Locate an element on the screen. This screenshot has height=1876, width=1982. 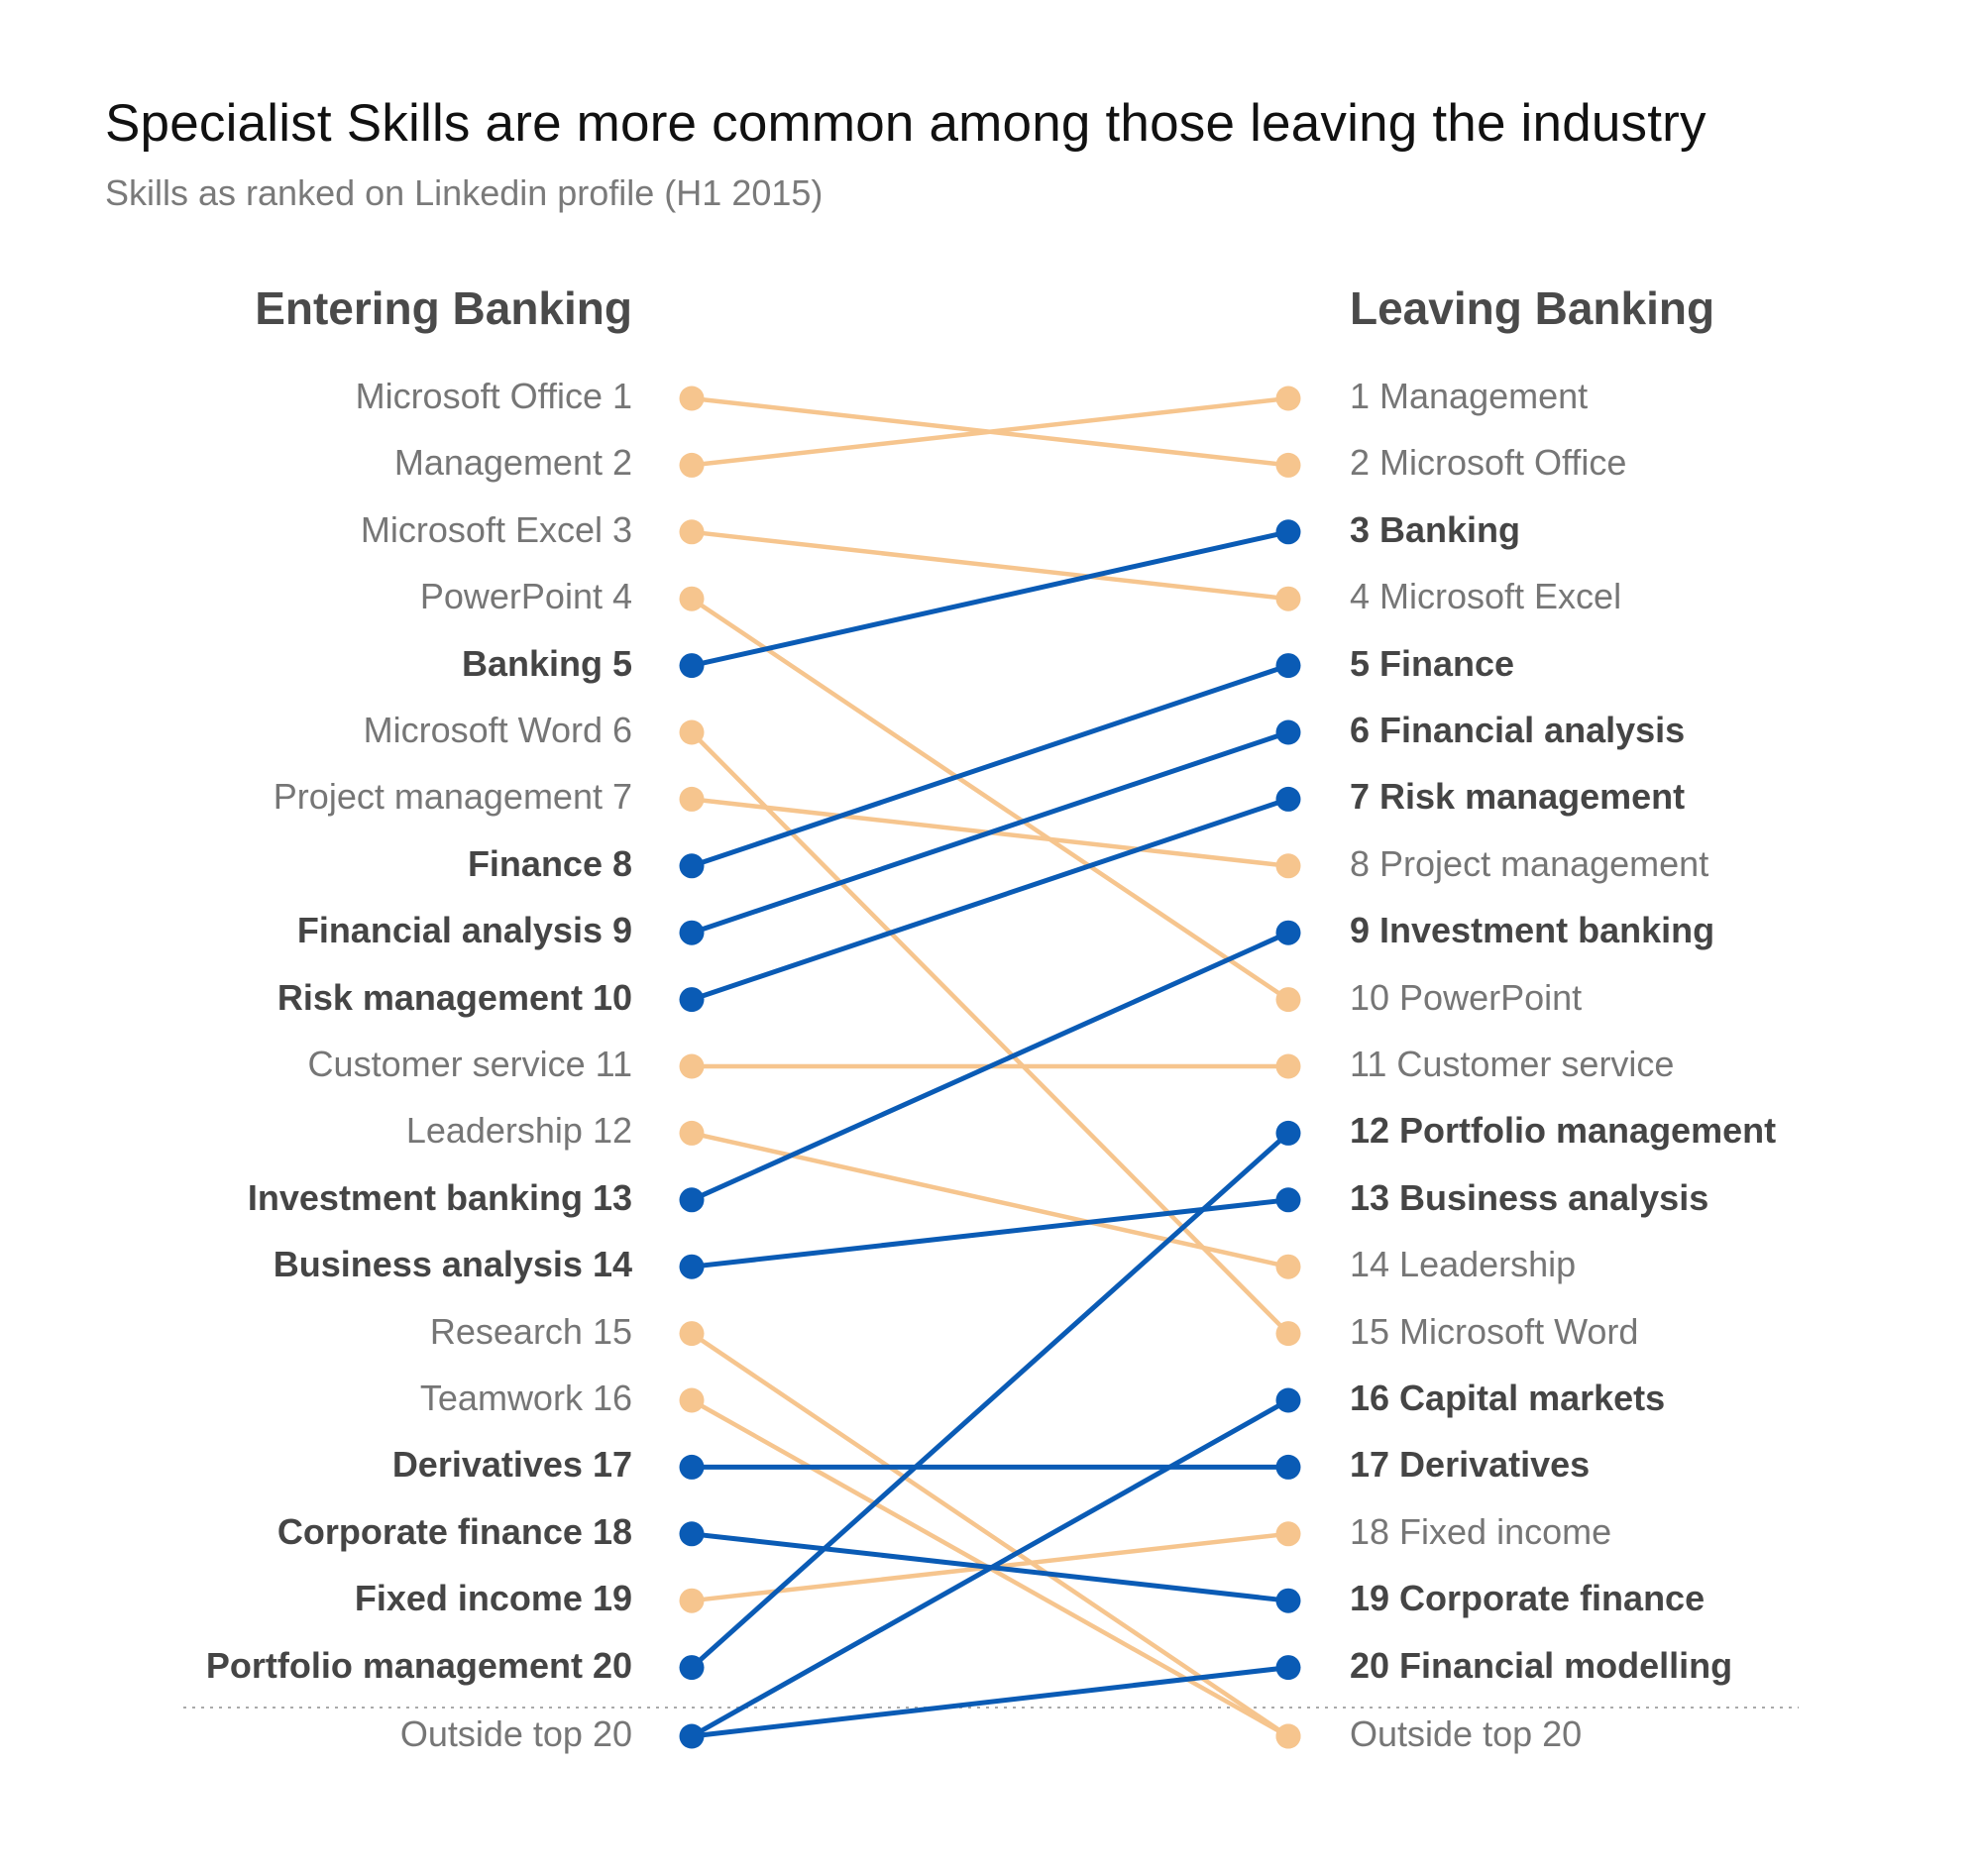
right-rank-label: 1 Management is located at coordinates (1469, 396).